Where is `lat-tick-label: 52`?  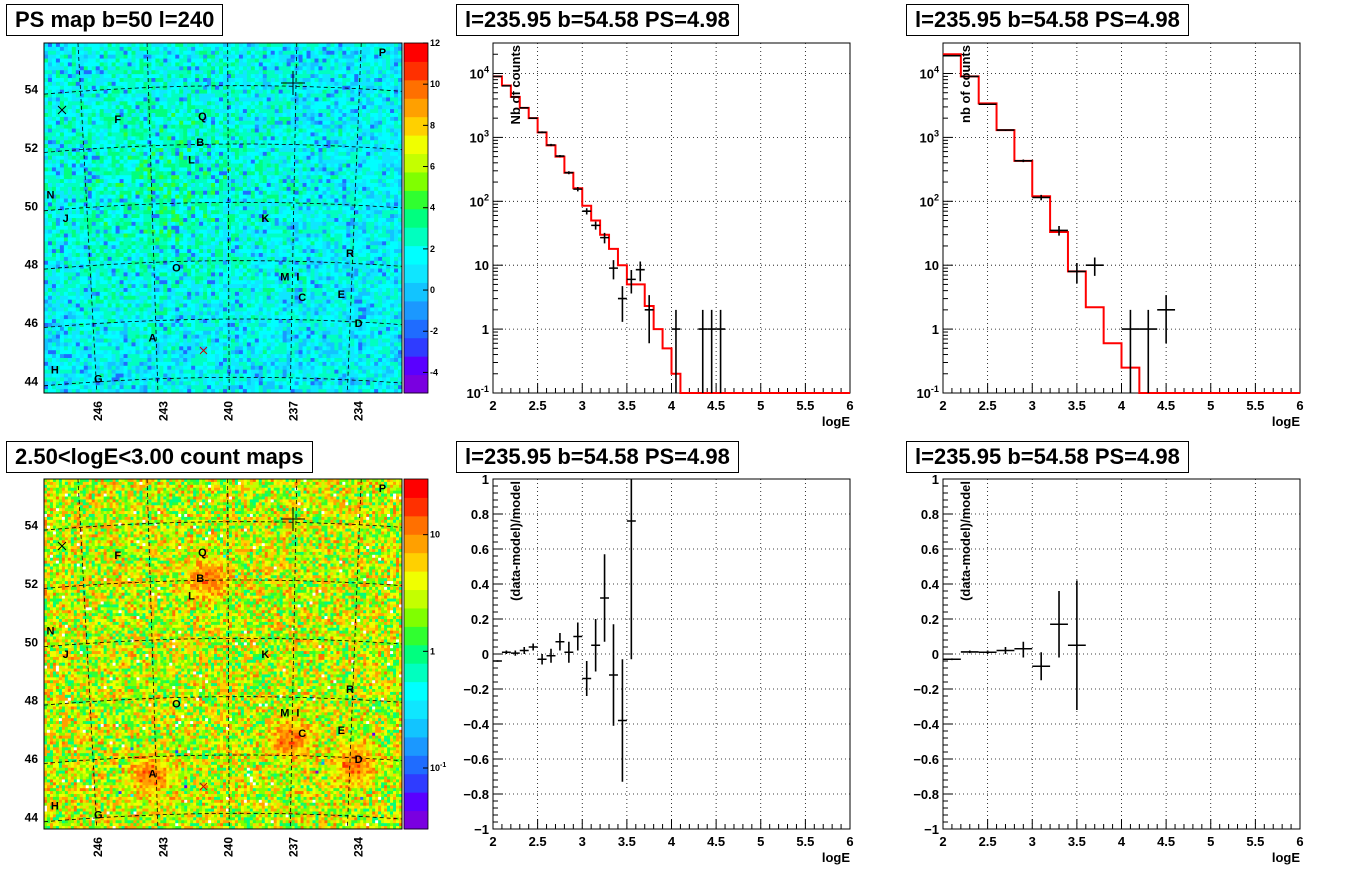 lat-tick-label: 52 is located at coordinates (32, 584).